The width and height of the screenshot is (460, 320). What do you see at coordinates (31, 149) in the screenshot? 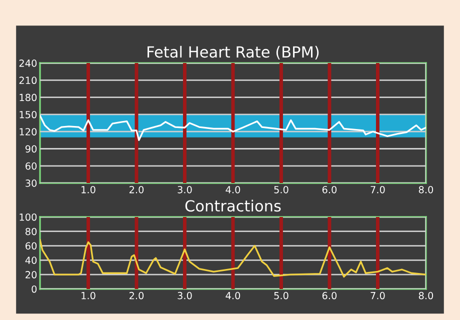
I see `y-tick-label: 90` at bounding box center [31, 149].